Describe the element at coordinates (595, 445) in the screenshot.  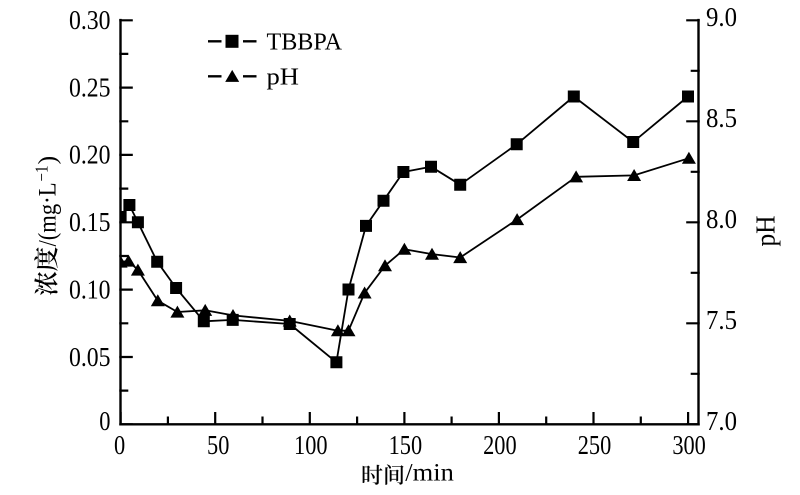
I see `svg-text: 250` at that location.